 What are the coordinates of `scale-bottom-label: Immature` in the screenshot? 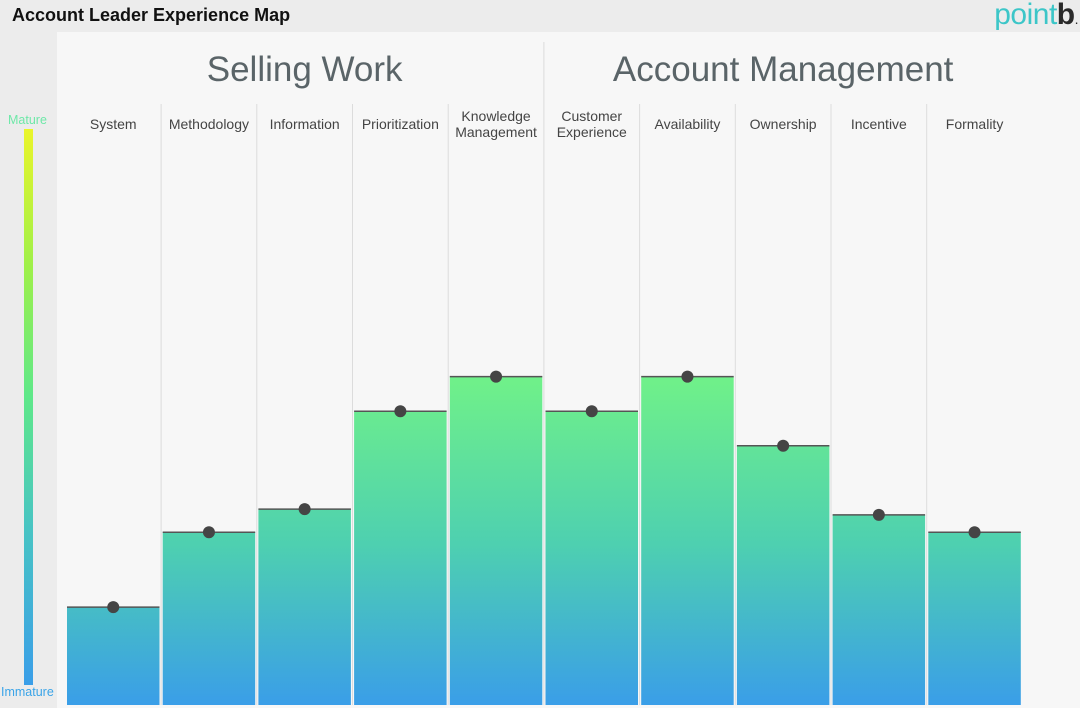 It's located at (27, 692).